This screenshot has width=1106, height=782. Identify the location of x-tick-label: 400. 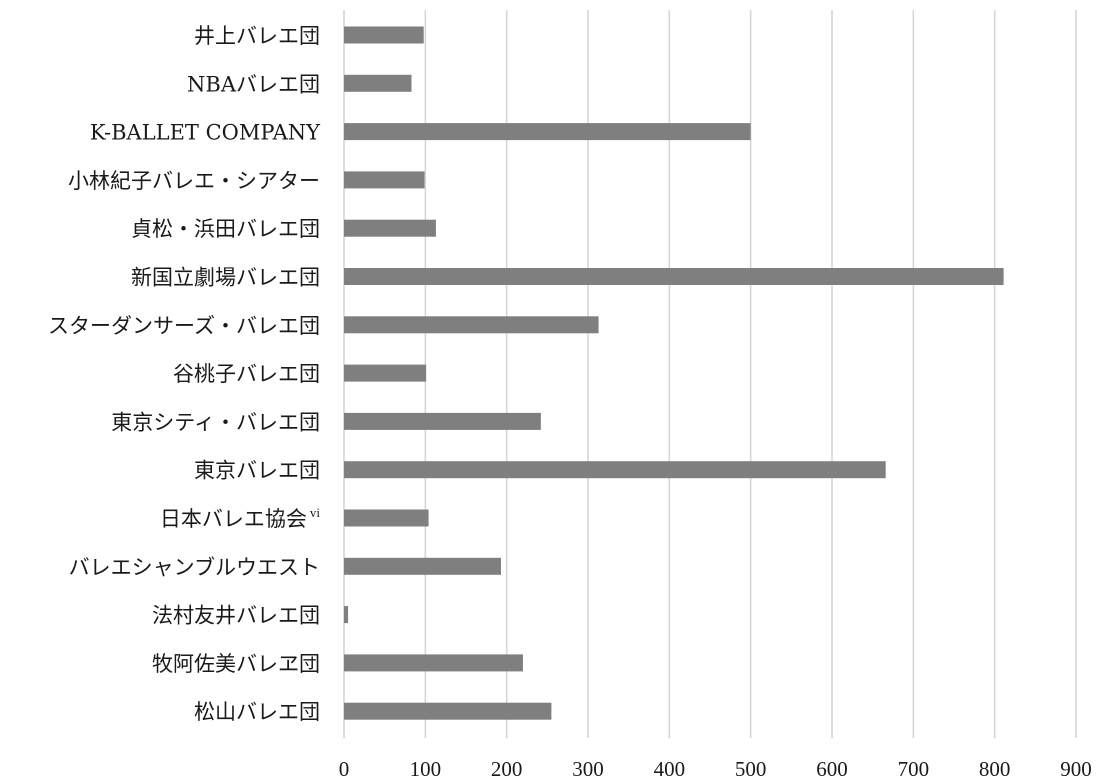
(670, 769).